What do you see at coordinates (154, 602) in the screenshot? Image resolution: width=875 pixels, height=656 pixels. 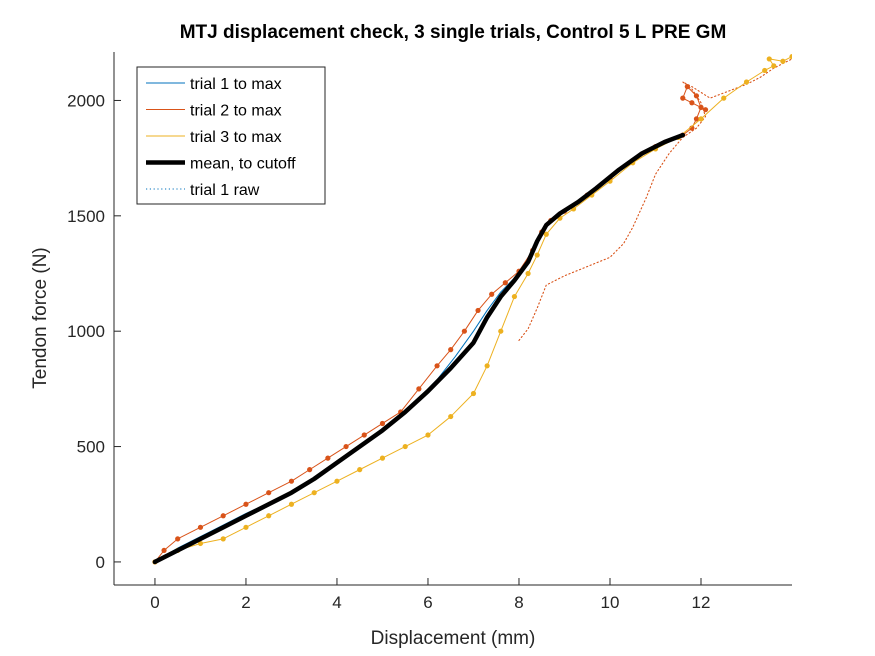 I see `x-tick-label: 0` at bounding box center [154, 602].